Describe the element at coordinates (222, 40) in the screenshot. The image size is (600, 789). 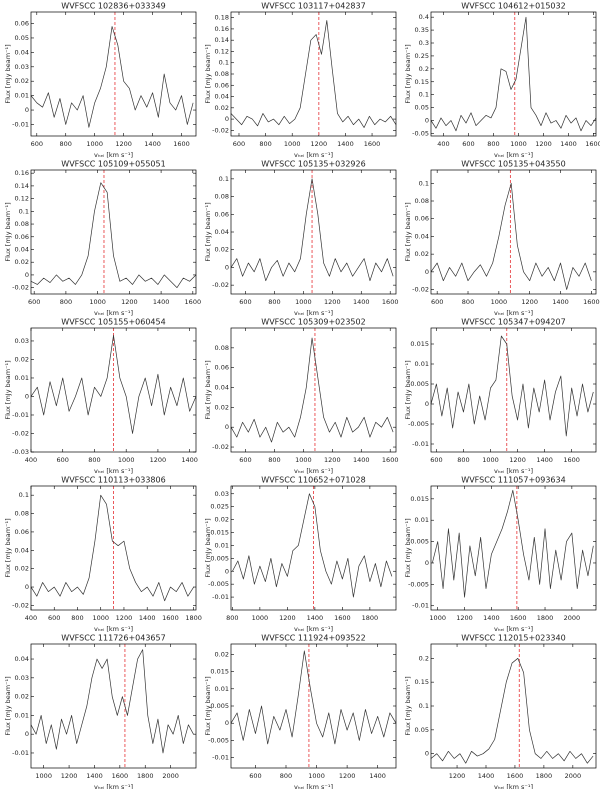
I see `y-tick-label: 0.14` at that location.